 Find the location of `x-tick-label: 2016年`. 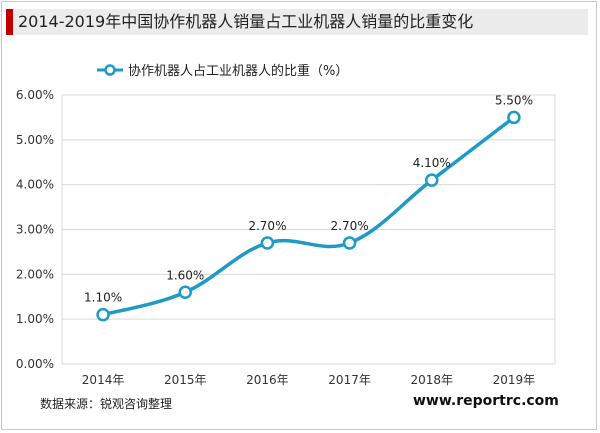

x-tick-label: 2016年 is located at coordinates (267, 380).